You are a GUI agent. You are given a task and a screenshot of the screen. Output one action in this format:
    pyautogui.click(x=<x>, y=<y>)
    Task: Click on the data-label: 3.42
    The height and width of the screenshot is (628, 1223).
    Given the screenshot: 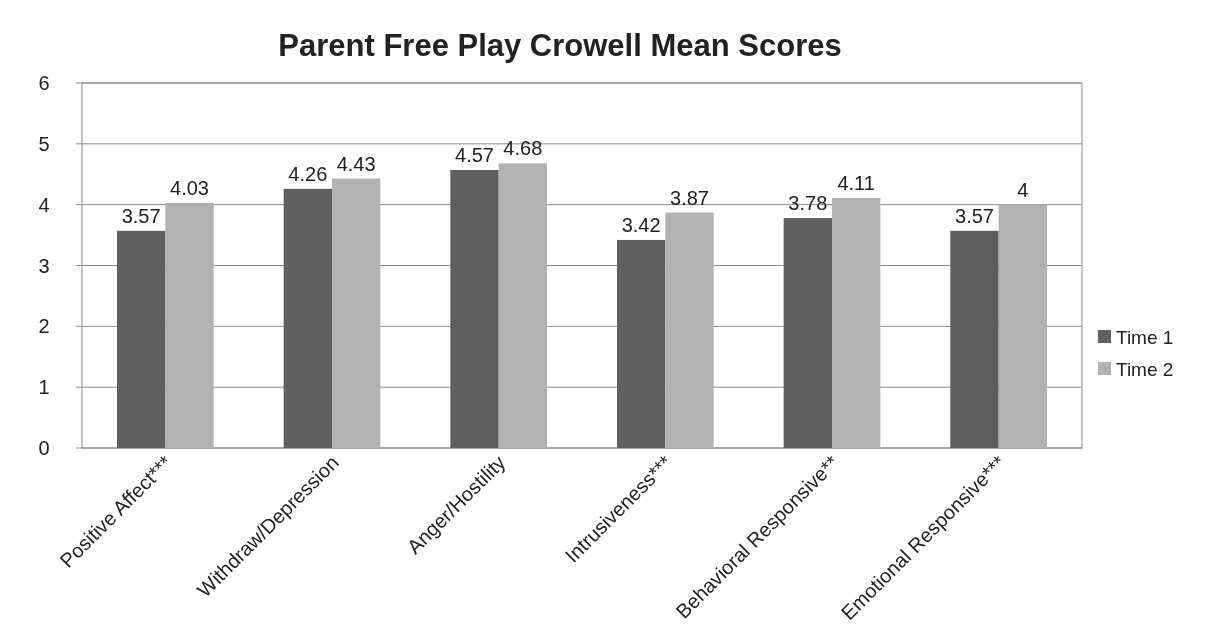 What is the action you would take?
    pyautogui.click(x=641, y=224)
    